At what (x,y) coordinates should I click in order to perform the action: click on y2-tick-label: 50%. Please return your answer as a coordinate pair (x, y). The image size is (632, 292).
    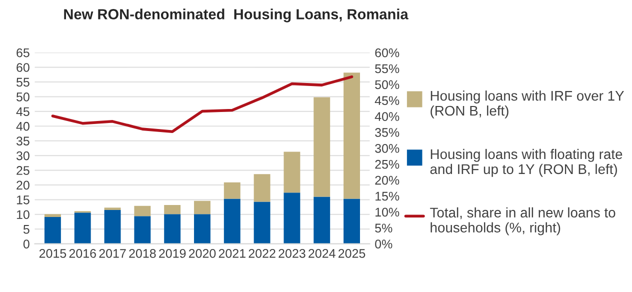
    Looking at the image, I should click on (387, 85).